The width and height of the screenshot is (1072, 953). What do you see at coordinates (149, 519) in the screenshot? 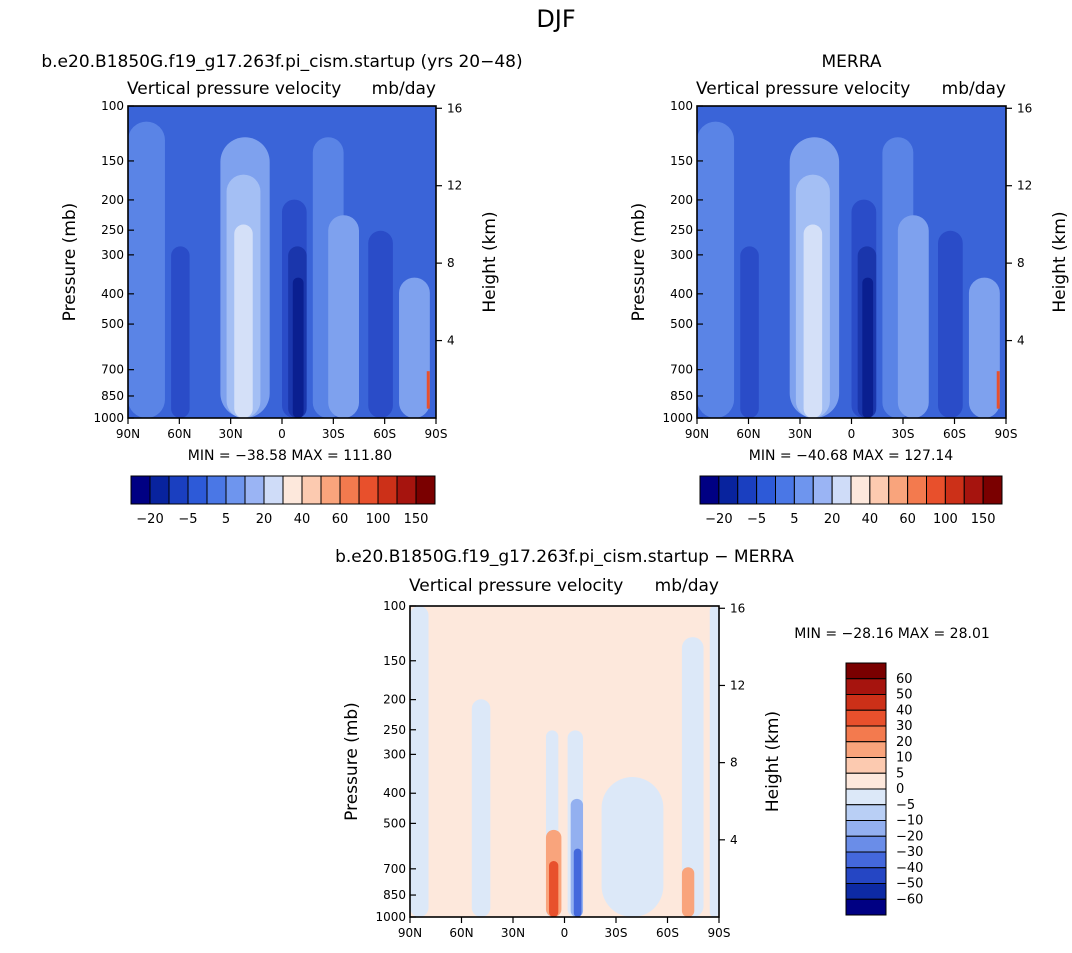
I see `colorbar-label: −20` at bounding box center [149, 519].